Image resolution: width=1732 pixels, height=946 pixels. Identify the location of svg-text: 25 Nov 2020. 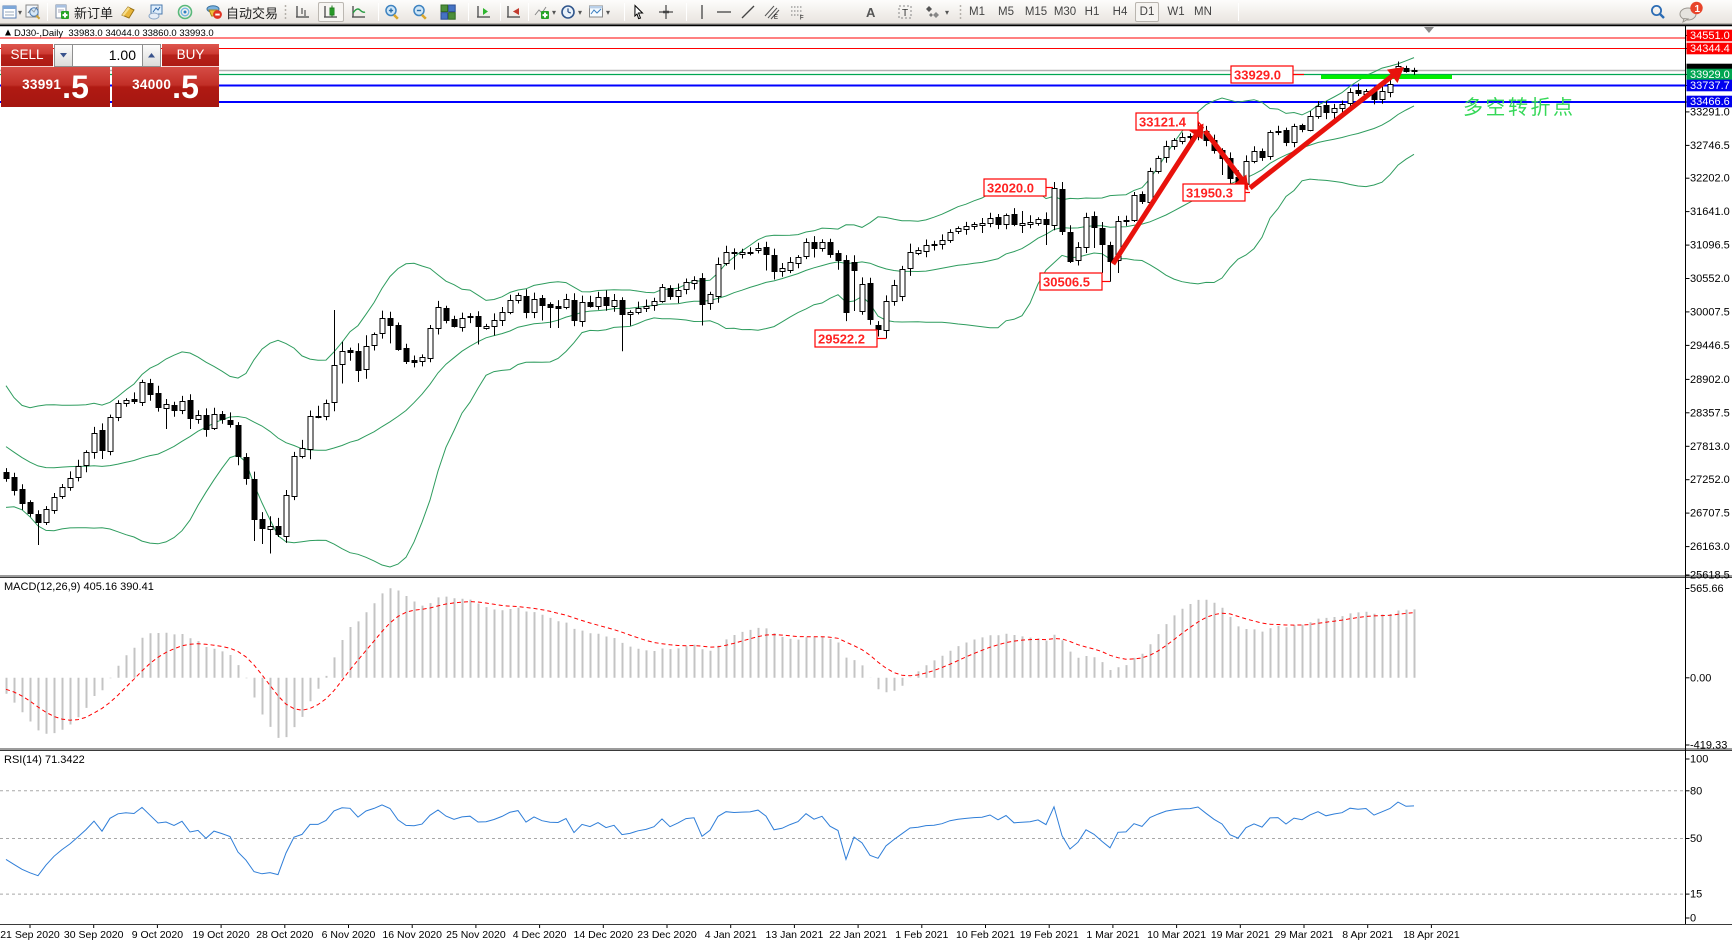
(476, 935).